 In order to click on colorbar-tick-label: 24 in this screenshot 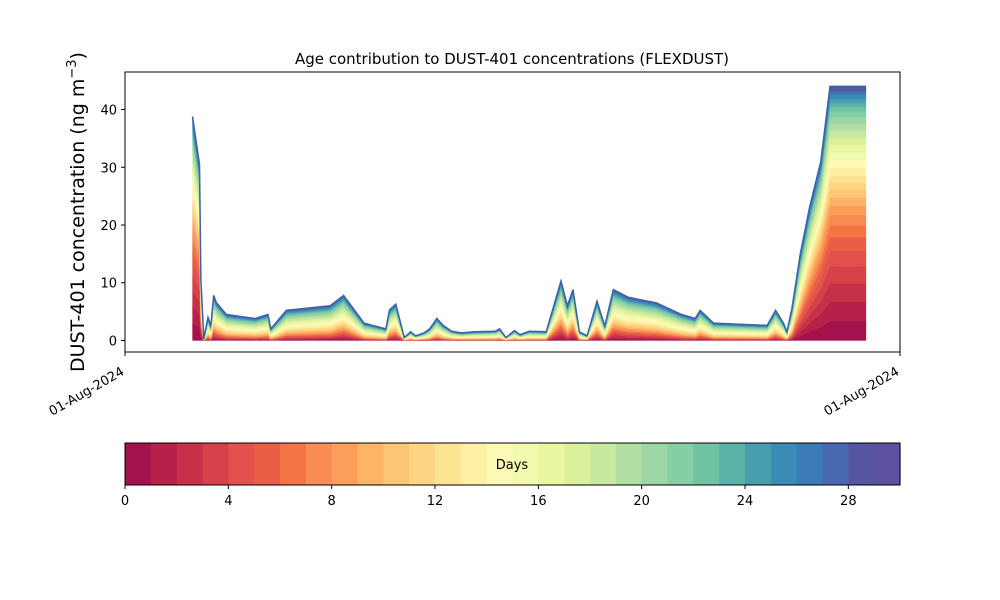, I will do `click(745, 501)`.